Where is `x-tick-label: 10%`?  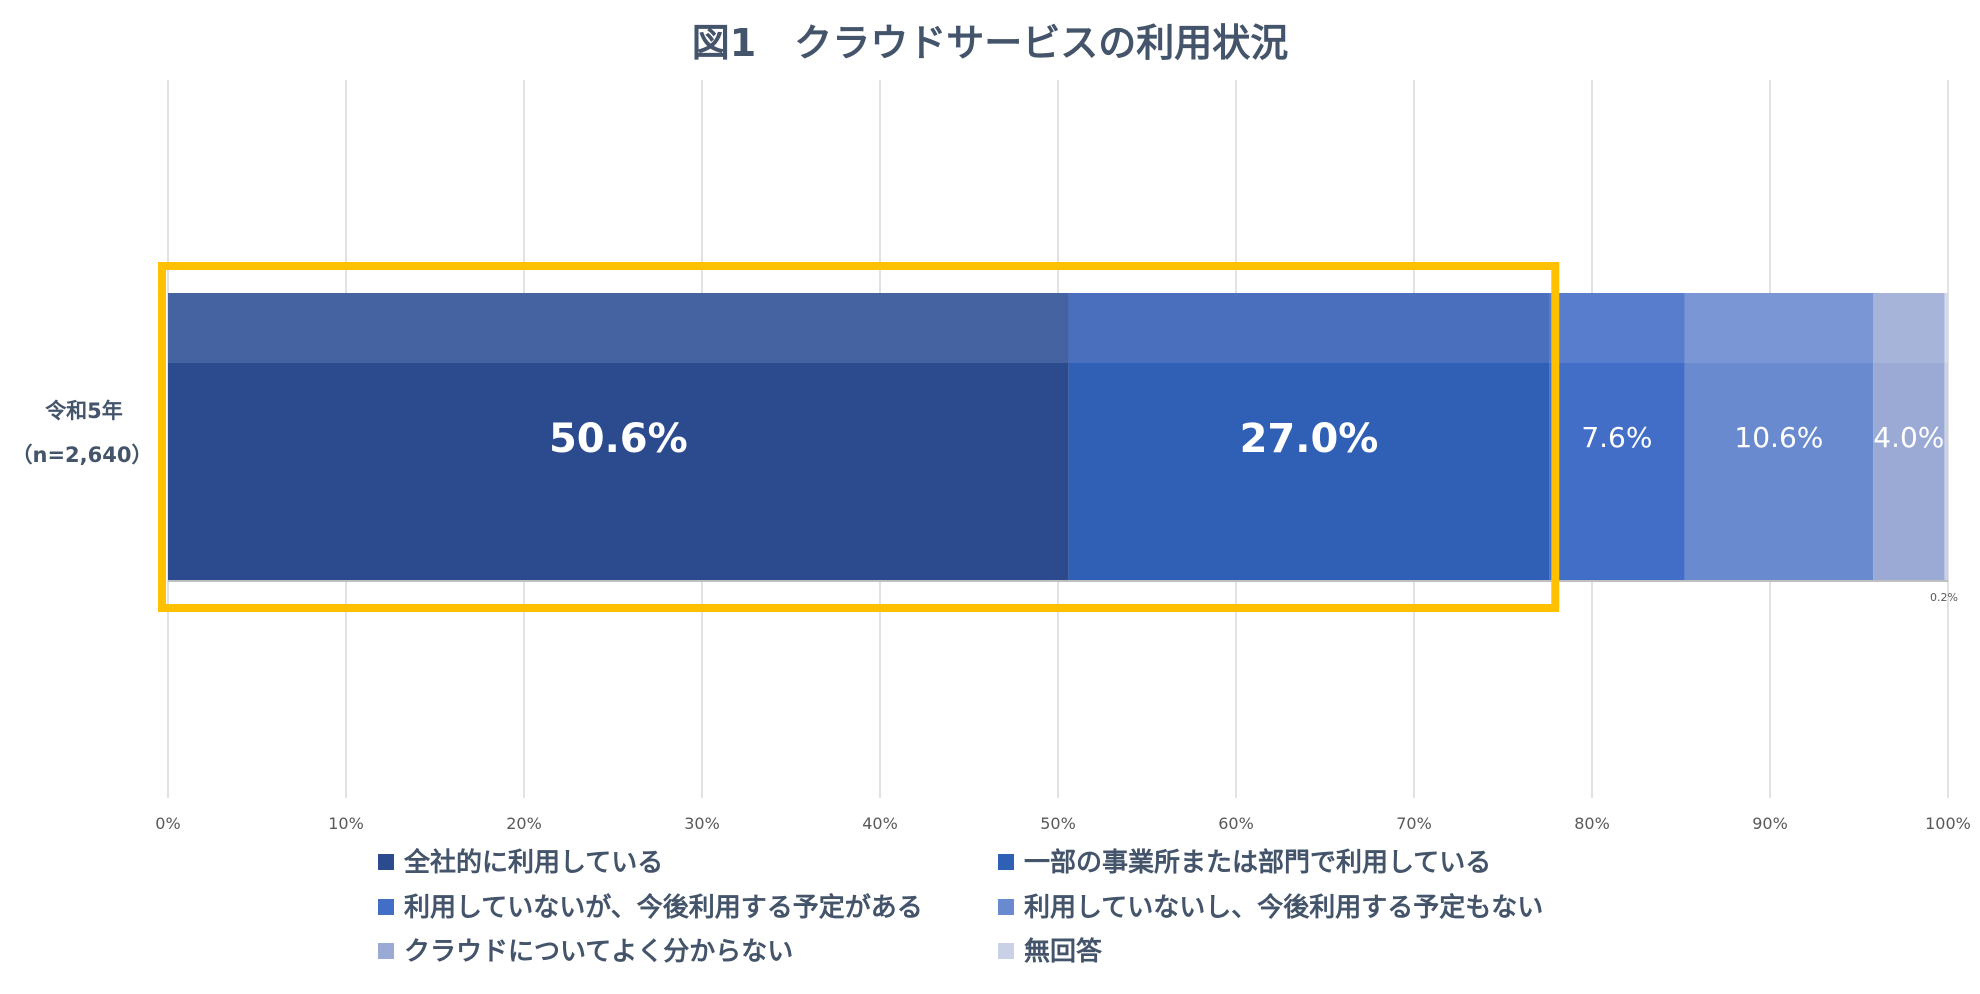
x-tick-label: 10% is located at coordinates (346, 823).